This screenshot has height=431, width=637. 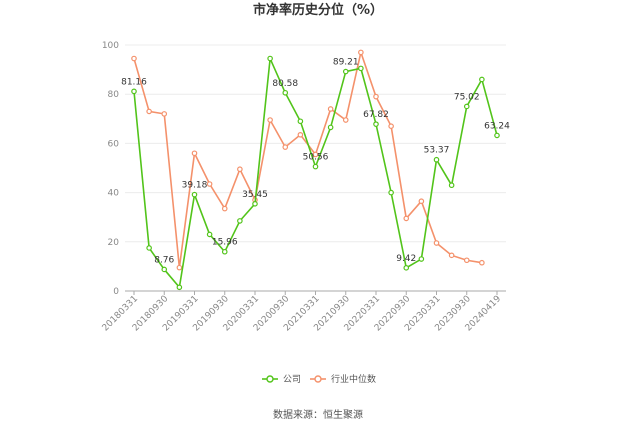 I want to click on data-label: 39.18, so click(x=195, y=186).